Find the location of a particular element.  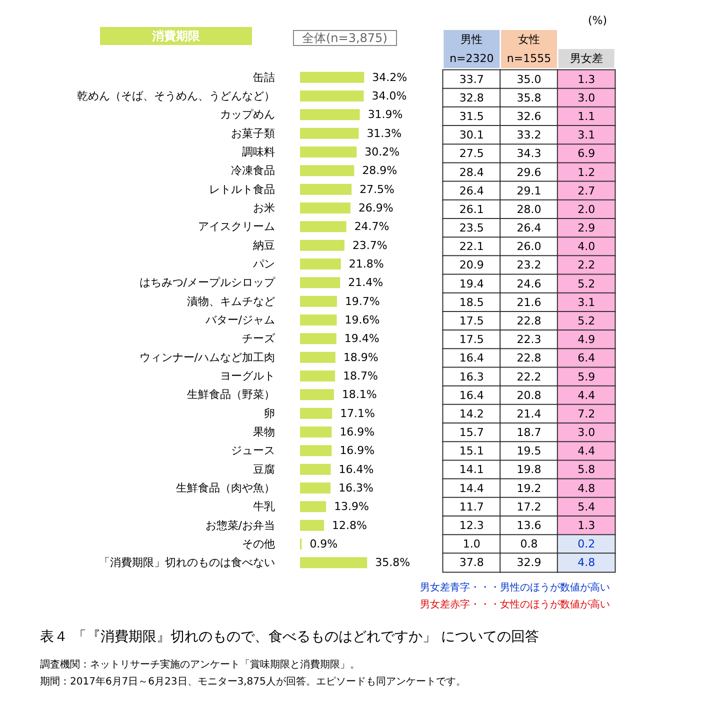

data-label: 20.9 is located at coordinates (471, 265).